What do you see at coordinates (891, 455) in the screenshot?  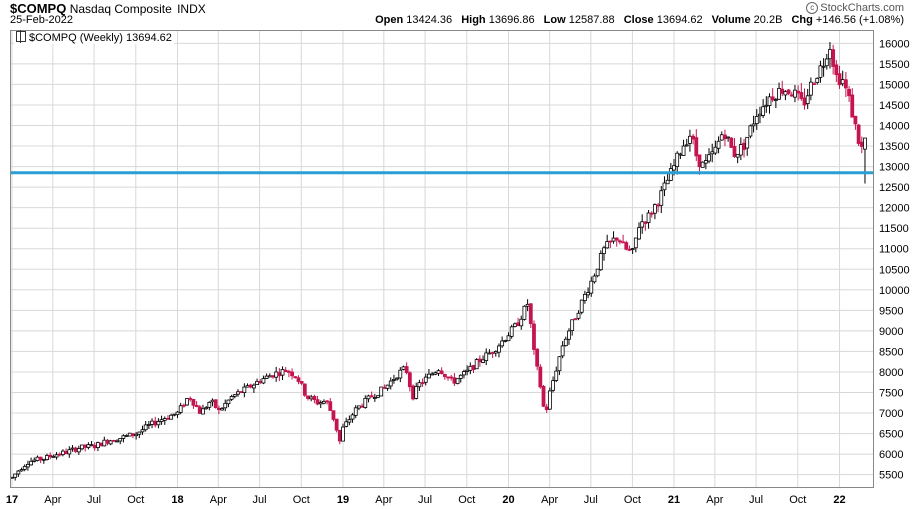 I see `y-tick-label: 6000` at bounding box center [891, 455].